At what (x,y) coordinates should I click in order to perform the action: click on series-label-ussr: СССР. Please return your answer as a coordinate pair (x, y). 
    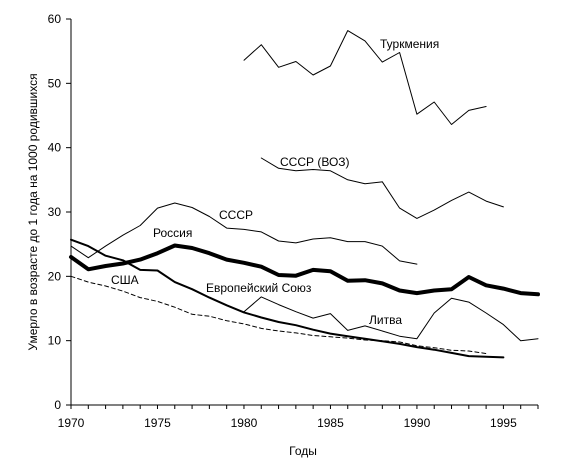
    Looking at the image, I should click on (236, 215).